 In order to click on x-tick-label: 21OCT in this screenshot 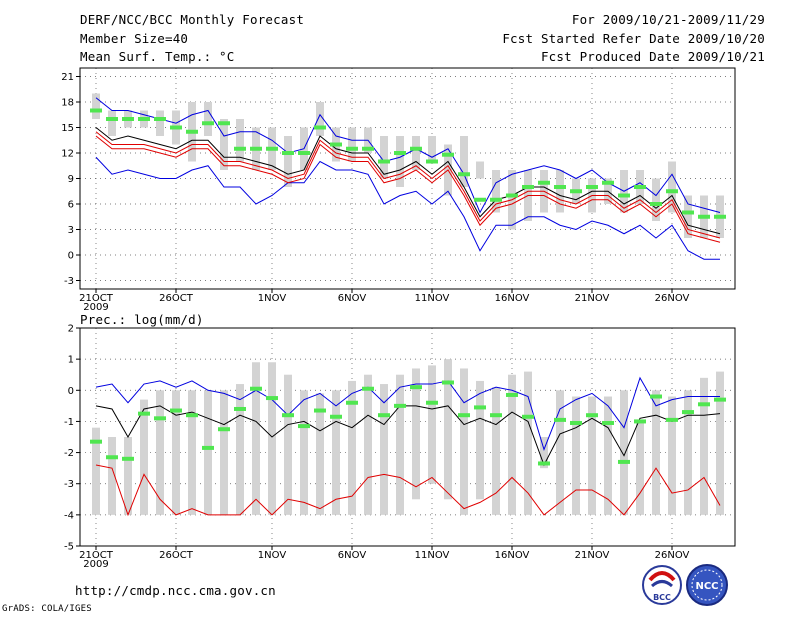, I will do `click(96, 555)`.